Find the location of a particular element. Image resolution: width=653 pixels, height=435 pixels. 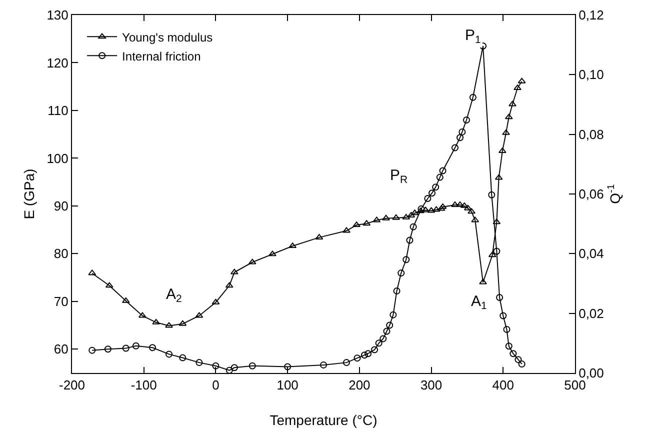

annotation: P$_{1}$ is located at coordinates (473, 36).